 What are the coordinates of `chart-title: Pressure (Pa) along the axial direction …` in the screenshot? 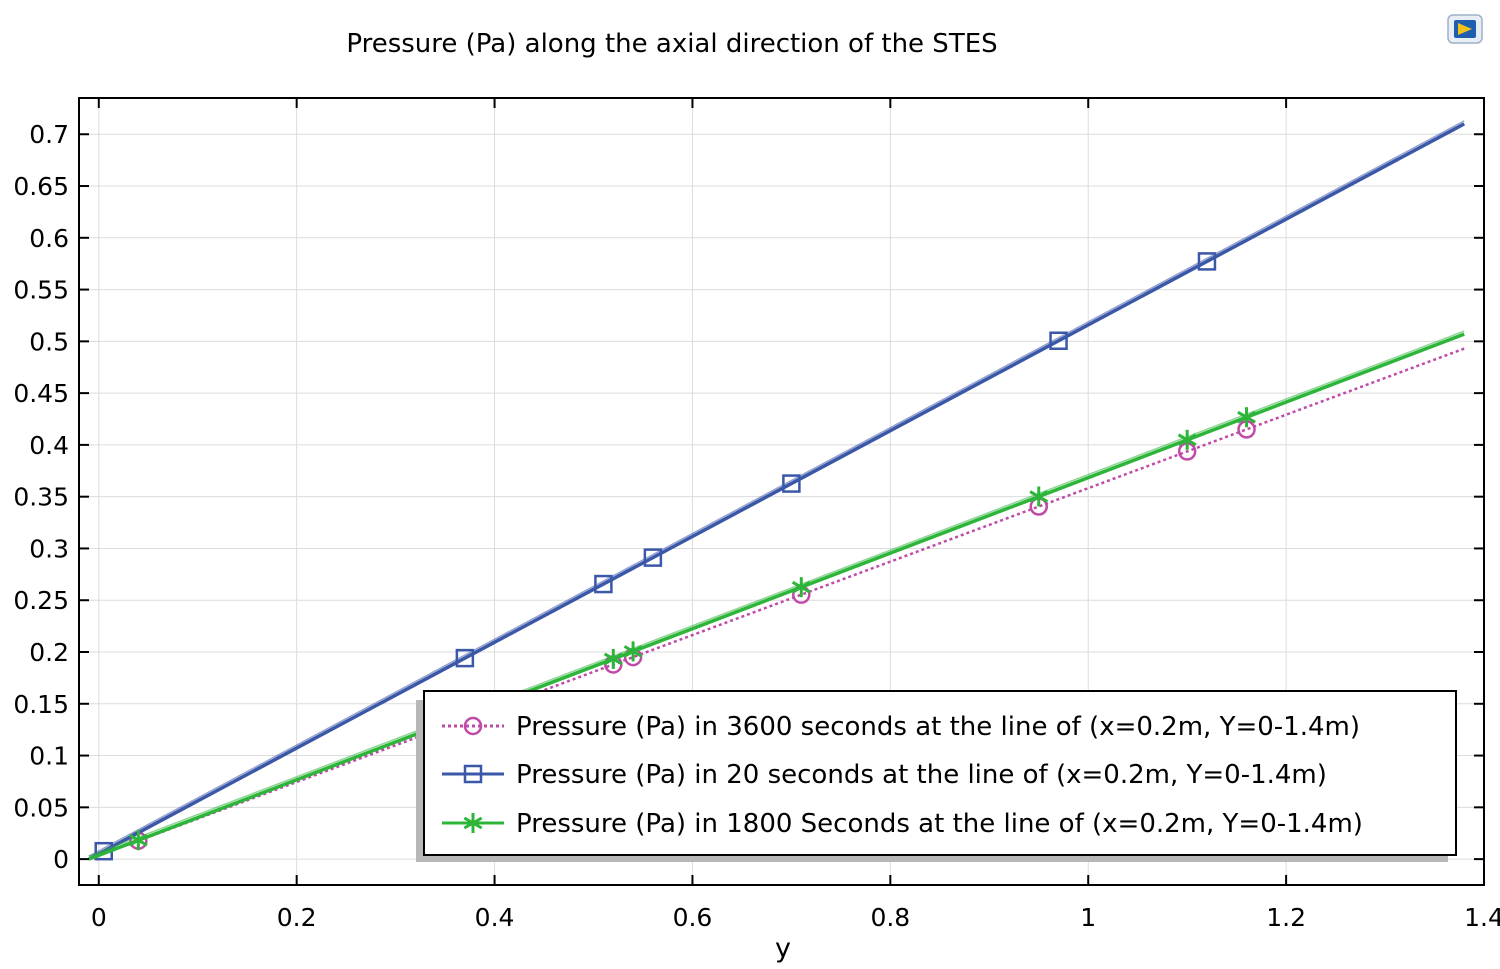 It's located at (671, 44).